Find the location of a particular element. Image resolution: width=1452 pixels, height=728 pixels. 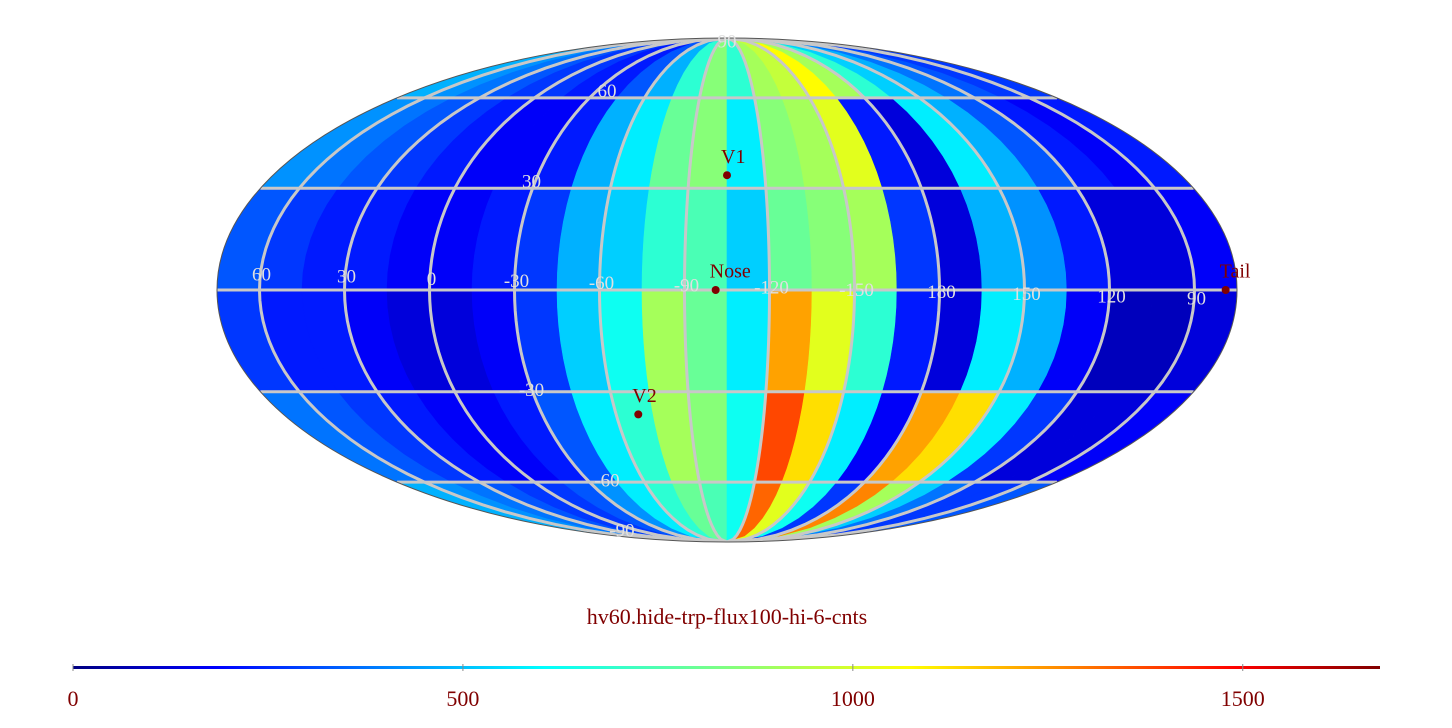

lon-label: 180 is located at coordinates (941, 292).